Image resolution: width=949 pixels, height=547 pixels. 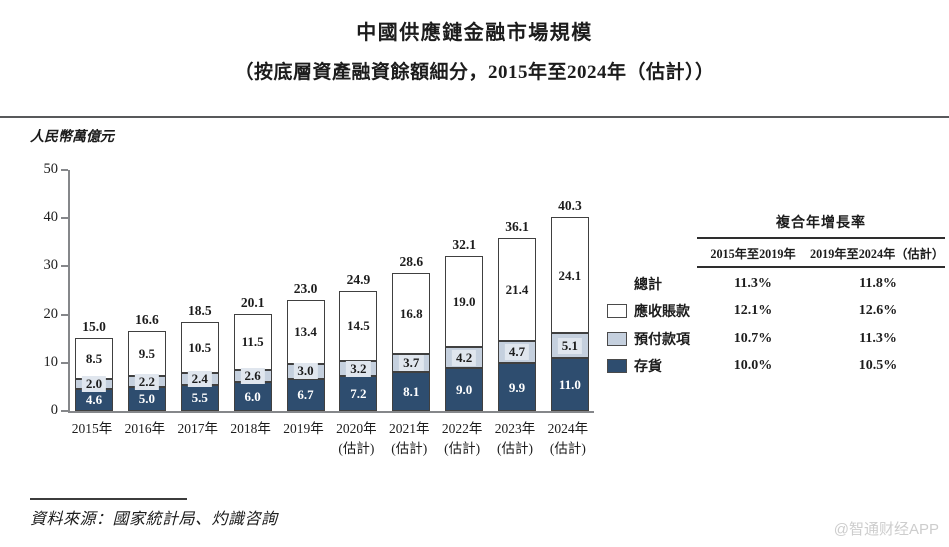 What do you see at coordinates (753, 366) in the screenshot?
I see `cagr-value: 10.0%` at bounding box center [753, 366].